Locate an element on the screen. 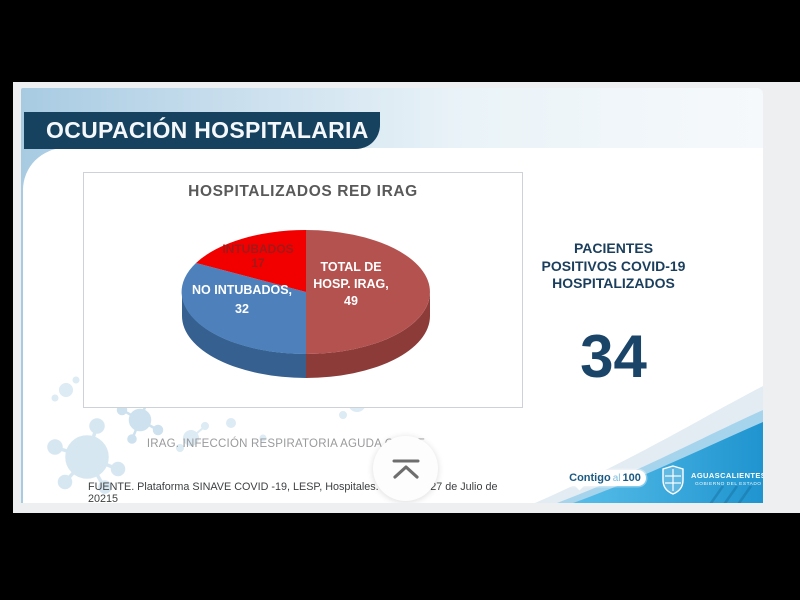  pie-label-line: 32 is located at coordinates (242, 309).